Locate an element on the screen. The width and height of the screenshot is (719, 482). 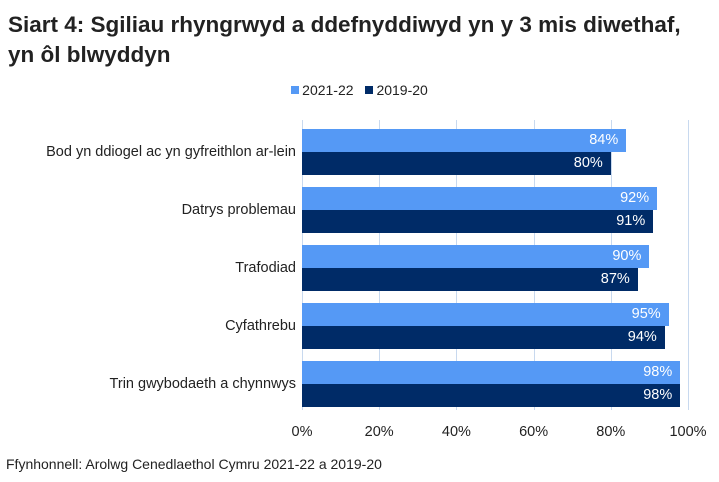
category-label: Trin gwybodaeth a chynnwys is located at coordinates (202, 384).